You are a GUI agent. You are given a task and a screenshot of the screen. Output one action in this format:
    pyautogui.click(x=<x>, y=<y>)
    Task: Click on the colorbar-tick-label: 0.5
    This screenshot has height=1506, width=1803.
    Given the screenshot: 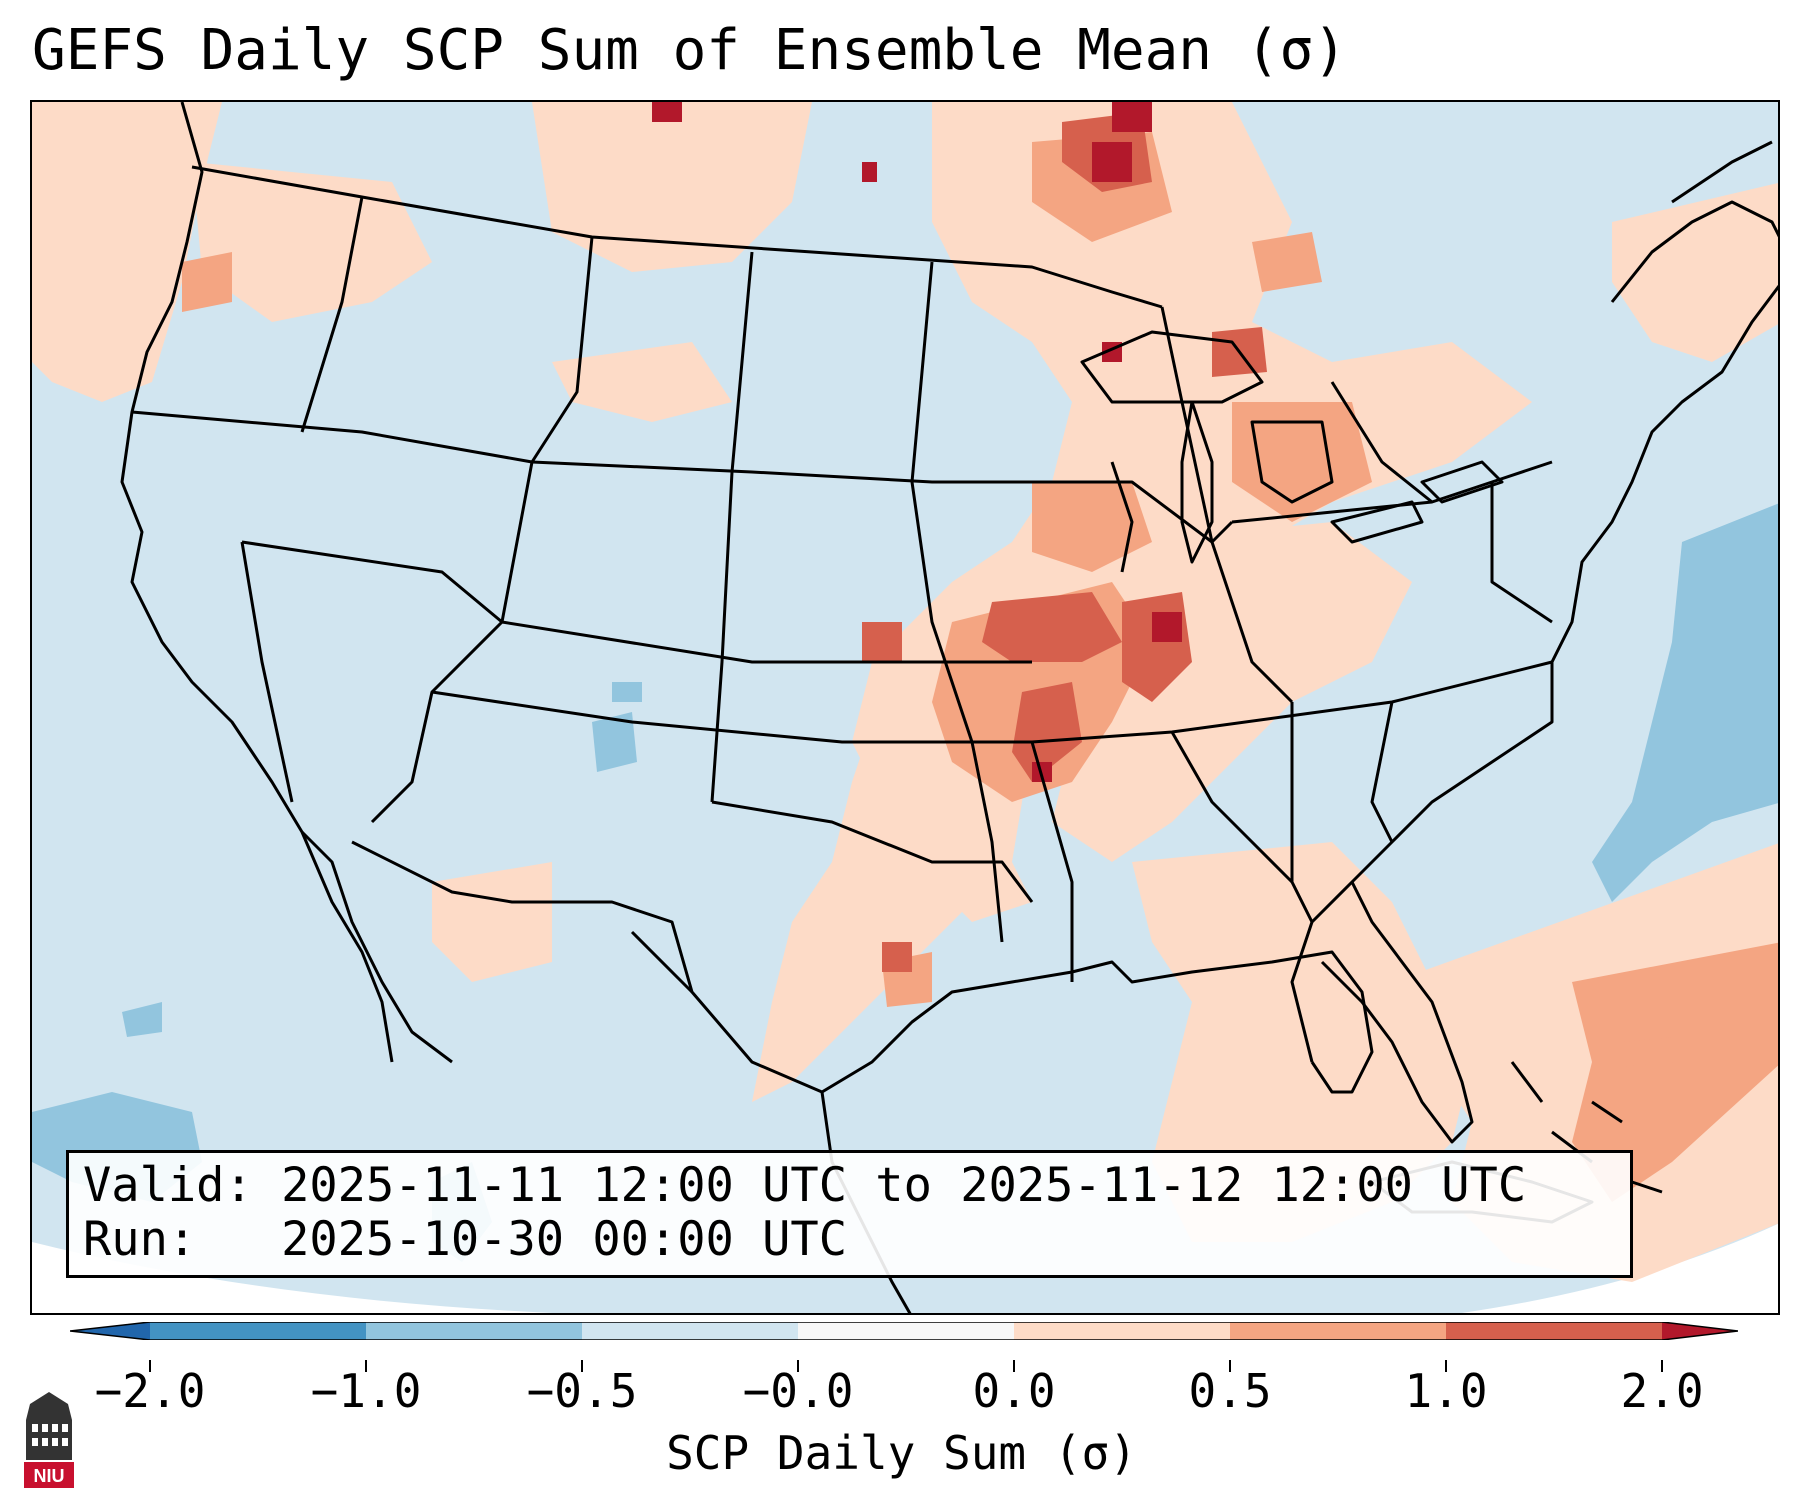 What is the action you would take?
    pyautogui.click(x=1230, y=1391)
    